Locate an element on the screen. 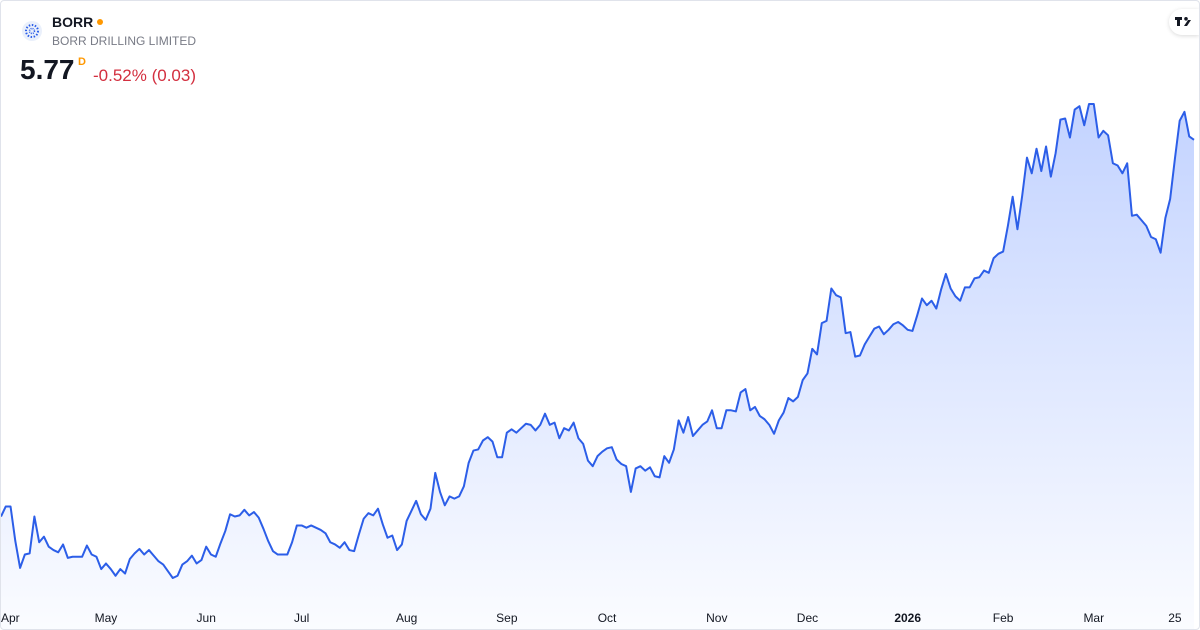  status-dot is located at coordinates (100, 22).